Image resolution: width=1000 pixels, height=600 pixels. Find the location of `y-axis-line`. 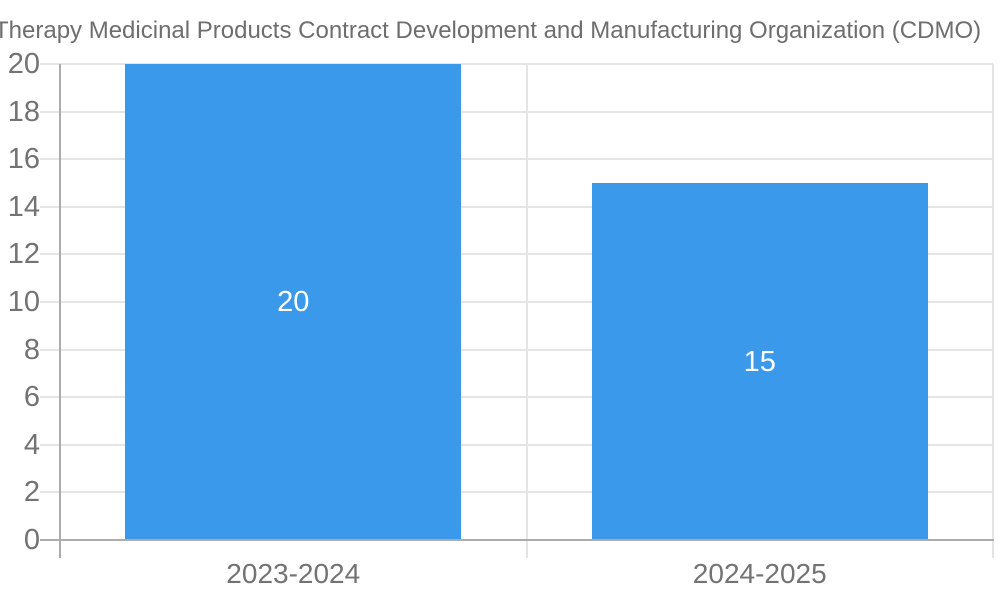

y-axis-line is located at coordinates (60, 311).